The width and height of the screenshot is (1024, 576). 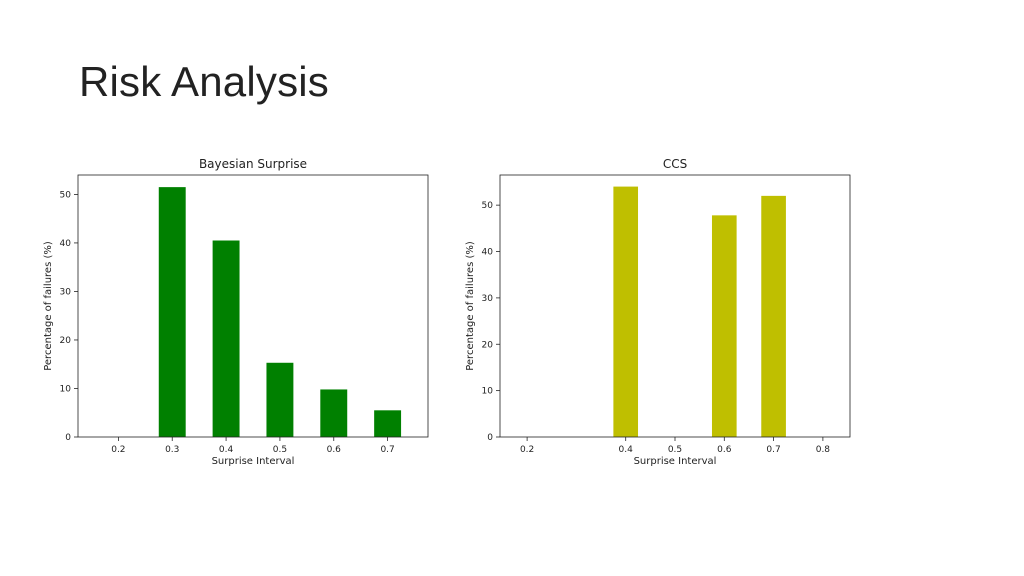 I want to click on chart1-ytick-label: 40, so click(x=66, y=244).